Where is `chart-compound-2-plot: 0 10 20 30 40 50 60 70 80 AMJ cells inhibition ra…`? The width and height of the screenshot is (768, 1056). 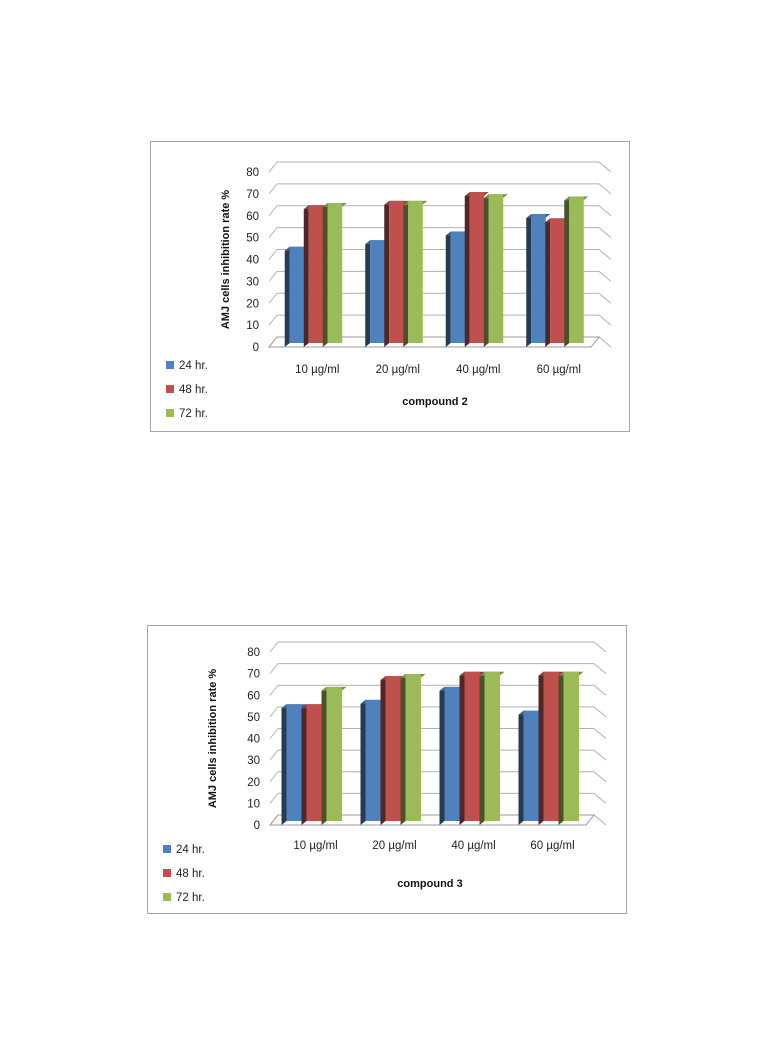 chart-compound-2-plot: 0 10 20 30 40 50 60 70 80 AMJ cells inhibition ra… is located at coordinates (389, 290).